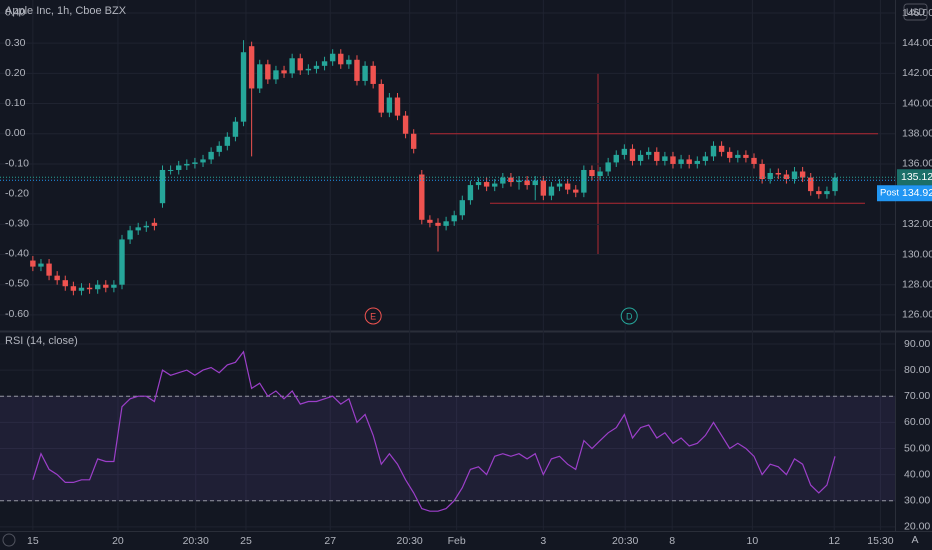 This screenshot has height=550, width=932. Describe the element at coordinates (15, 73) in the screenshot. I see `y2-tick-label: 0.20` at that location.